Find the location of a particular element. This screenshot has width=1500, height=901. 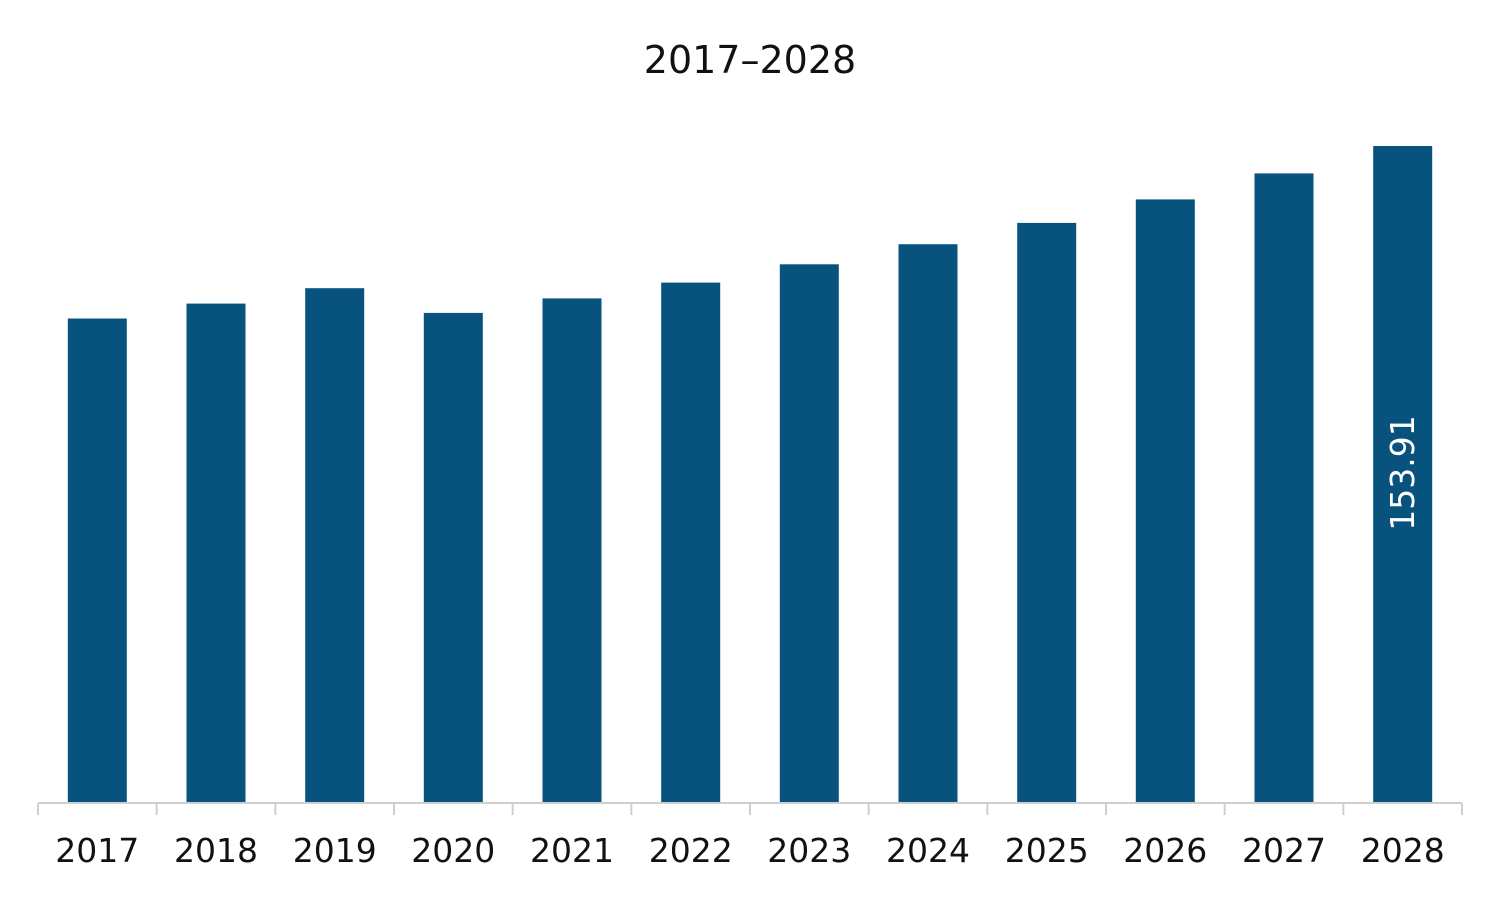

bar-2023 is located at coordinates (809, 533).